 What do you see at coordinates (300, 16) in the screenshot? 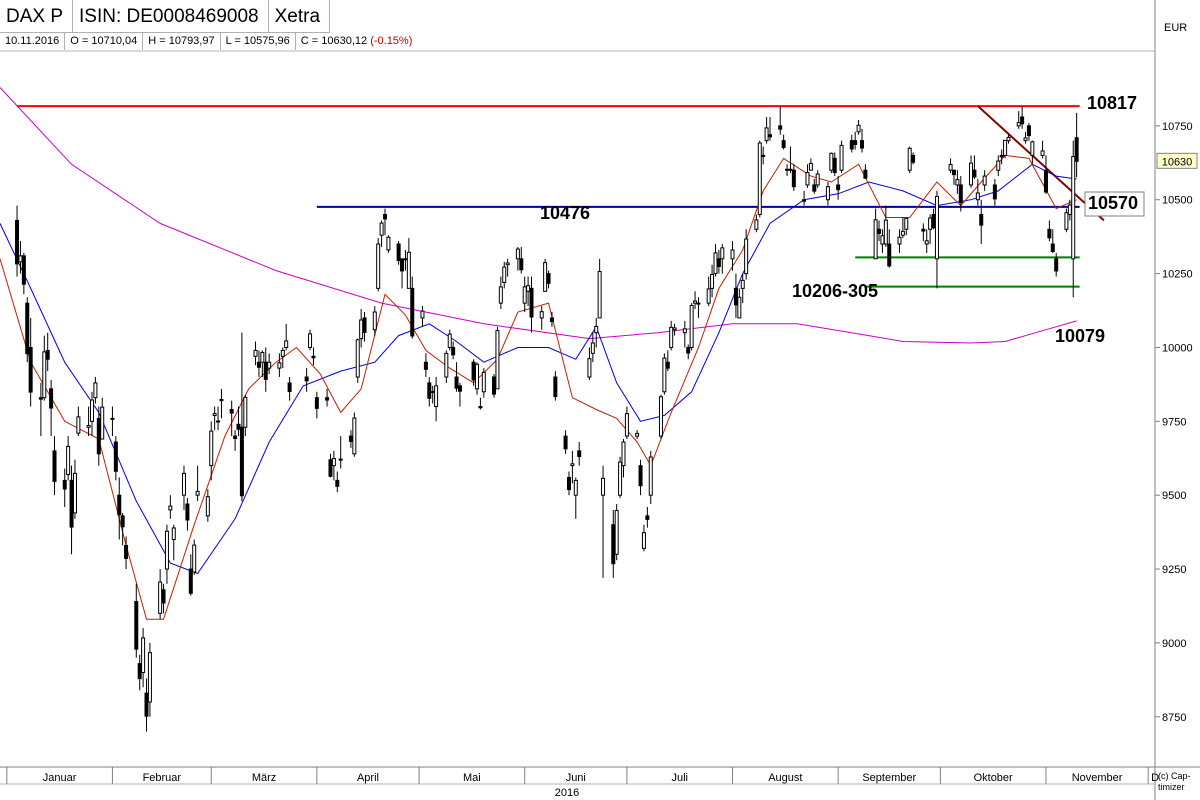
I see `exchange-label: Xetra` at bounding box center [300, 16].